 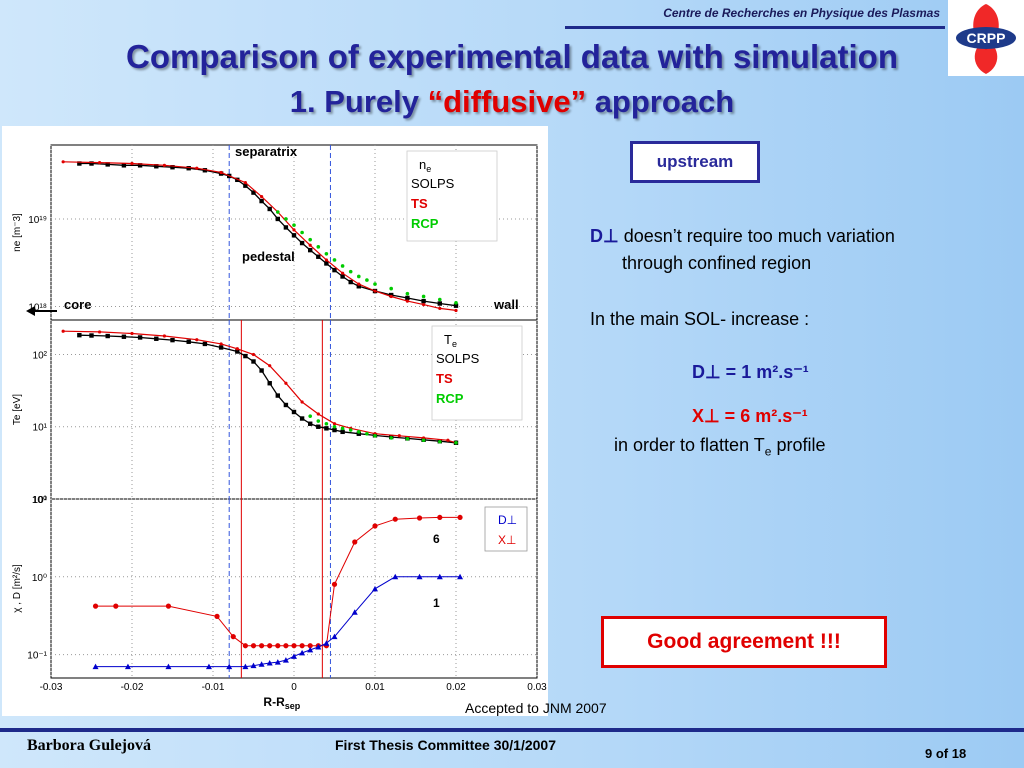 I want to click on legend-x: X⊥, so click(x=507, y=540).